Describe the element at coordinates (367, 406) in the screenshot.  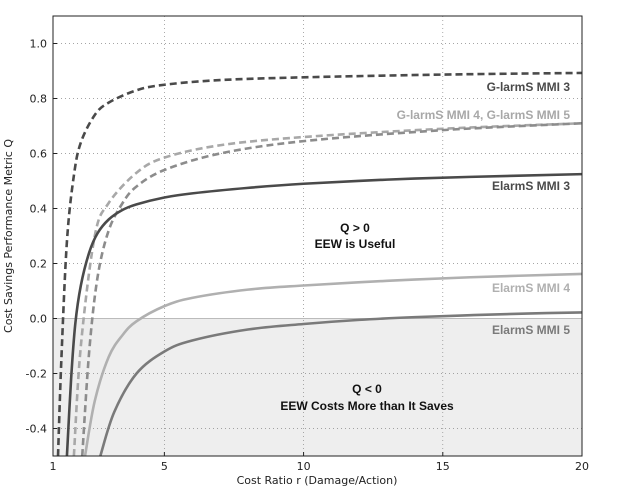
I see `annotation-negative-line2: EEW Costs More than It Saves` at that location.